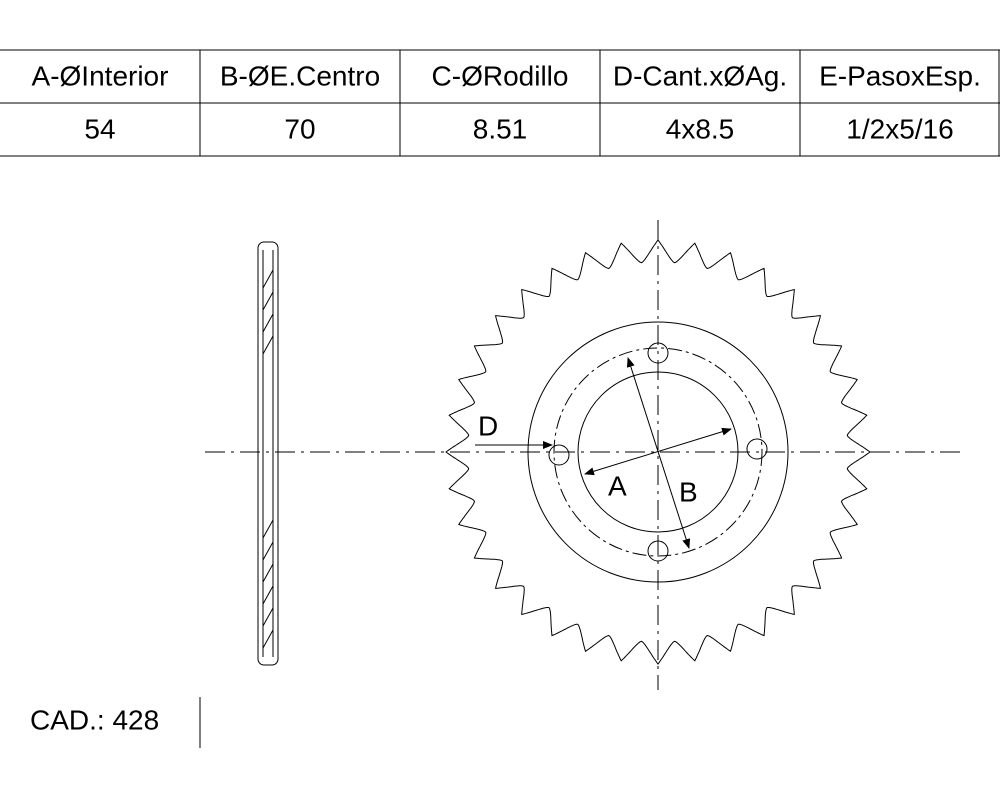 This screenshot has width=1000, height=800. I want to click on header-cell: B-ØE.Centro, so click(300, 75).